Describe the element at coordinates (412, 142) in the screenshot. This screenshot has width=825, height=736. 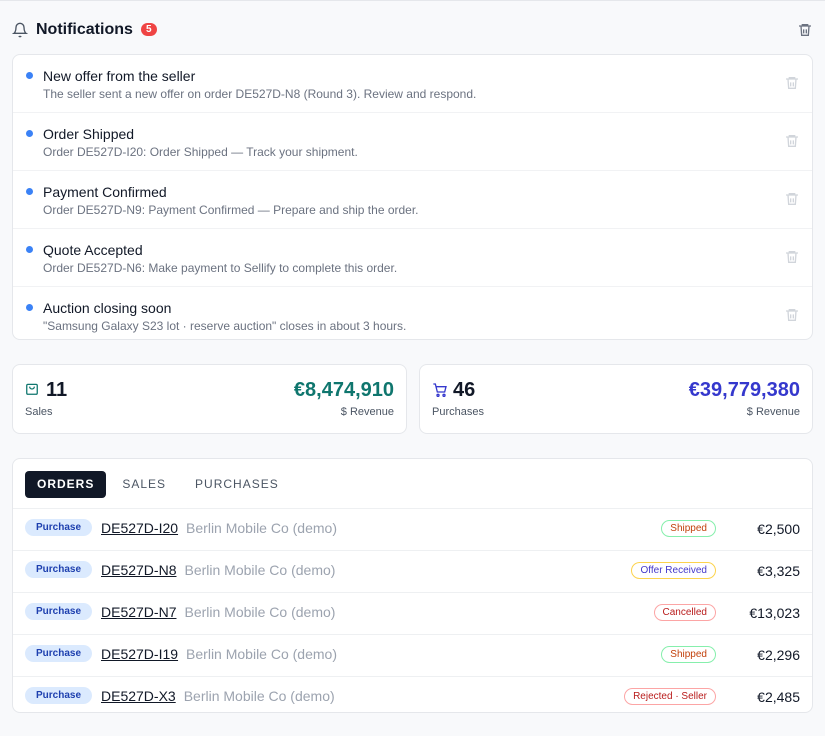
I see `notification: Order Shipped Order DE527D-I20` at that location.